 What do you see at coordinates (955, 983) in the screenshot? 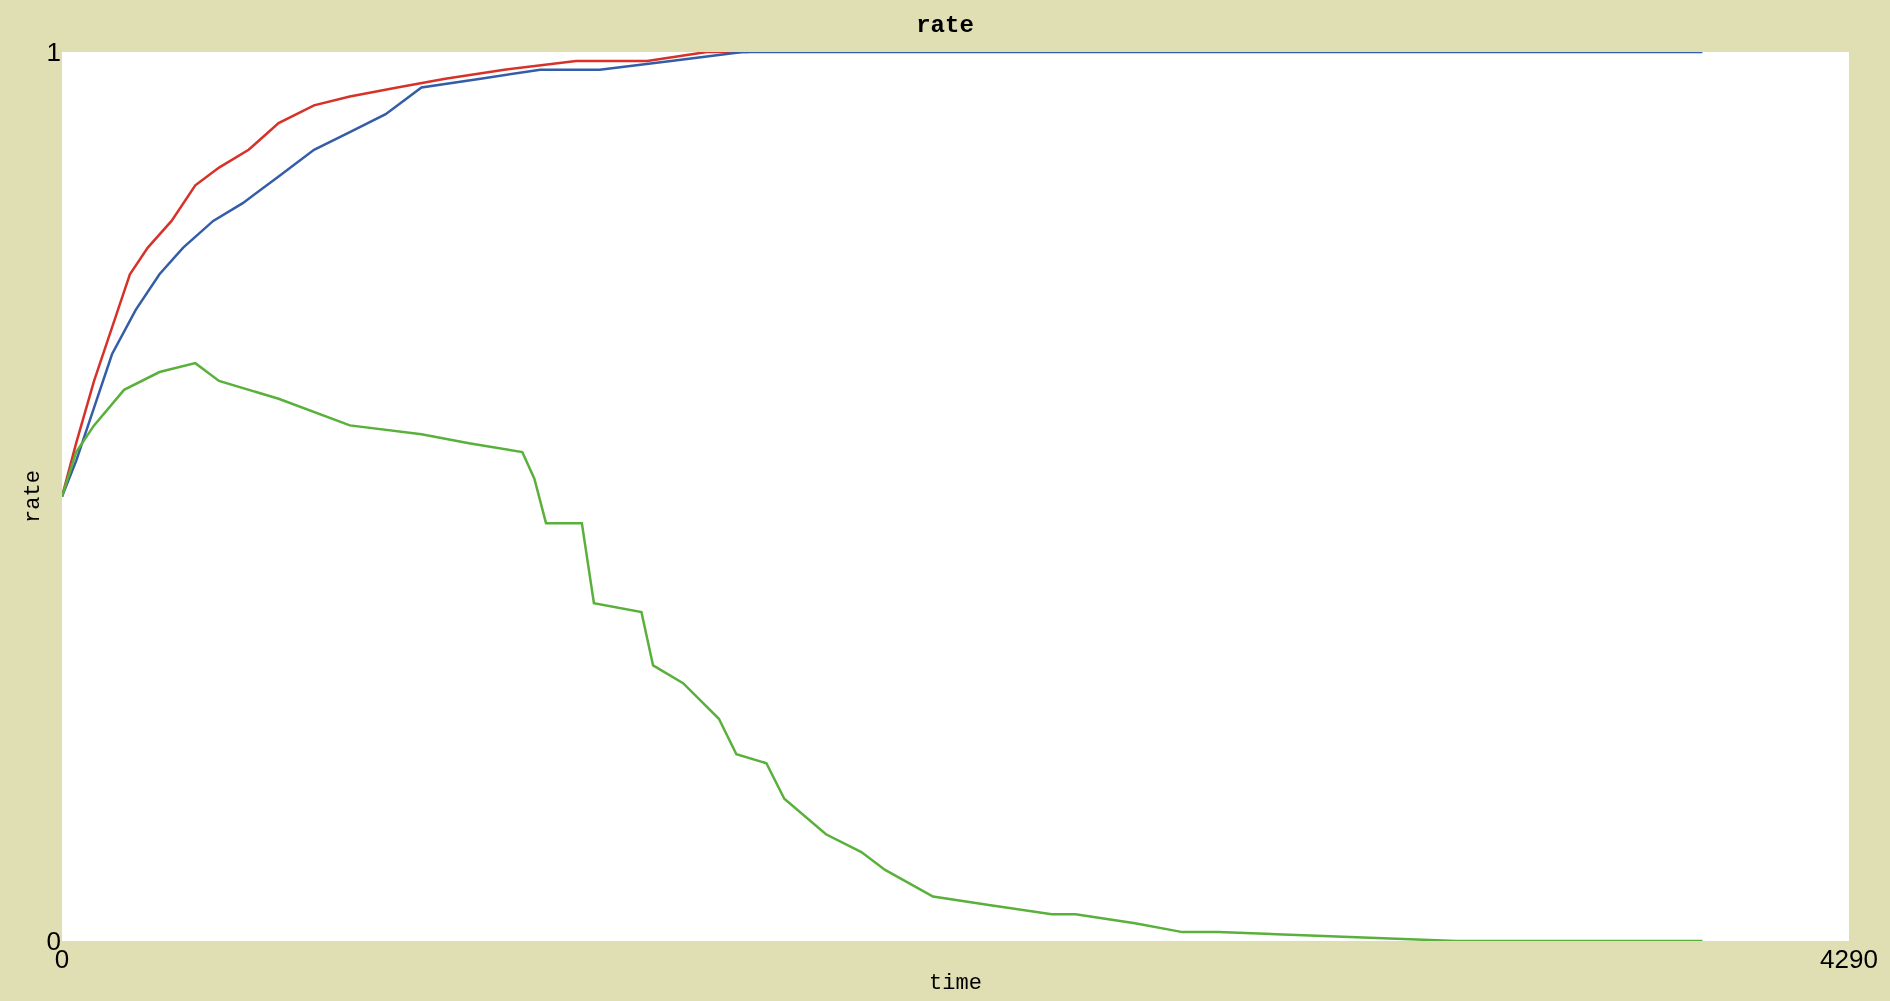
I see `x-axis-title: time` at bounding box center [955, 983].